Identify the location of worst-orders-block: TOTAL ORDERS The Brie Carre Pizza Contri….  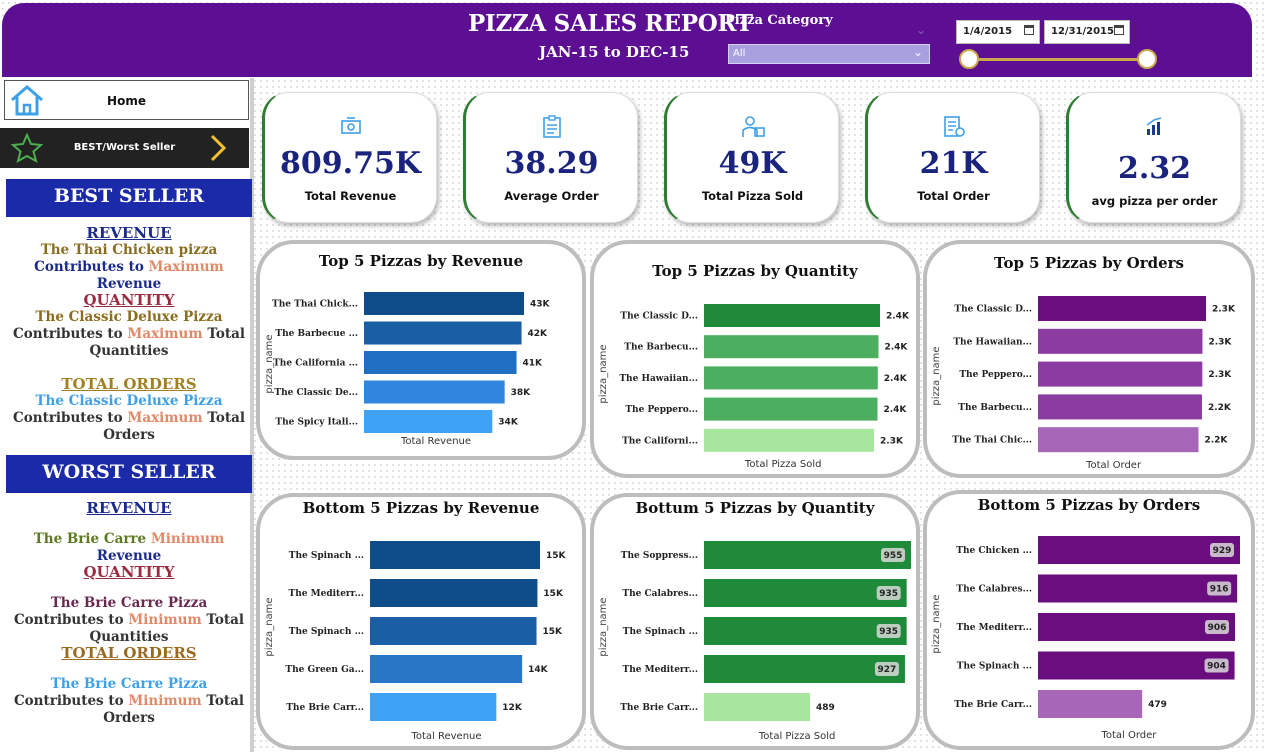
(129, 686).